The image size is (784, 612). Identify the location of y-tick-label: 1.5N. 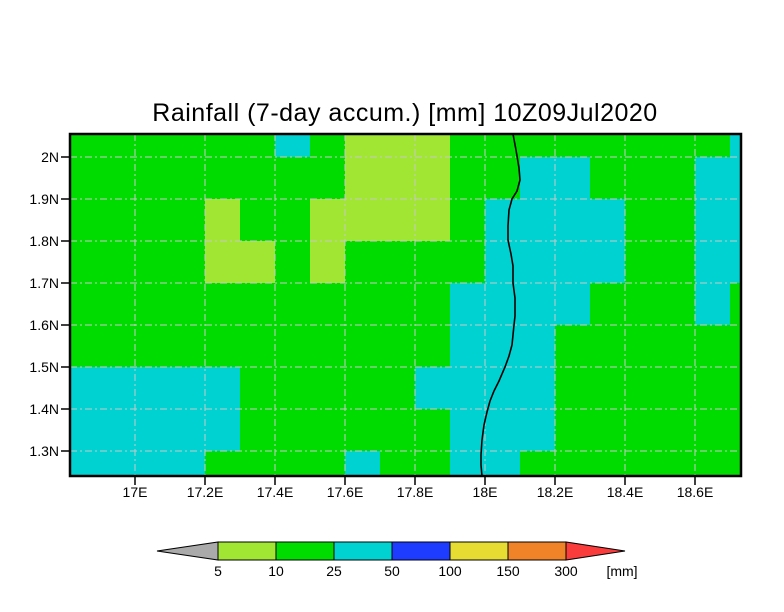
(44, 367).